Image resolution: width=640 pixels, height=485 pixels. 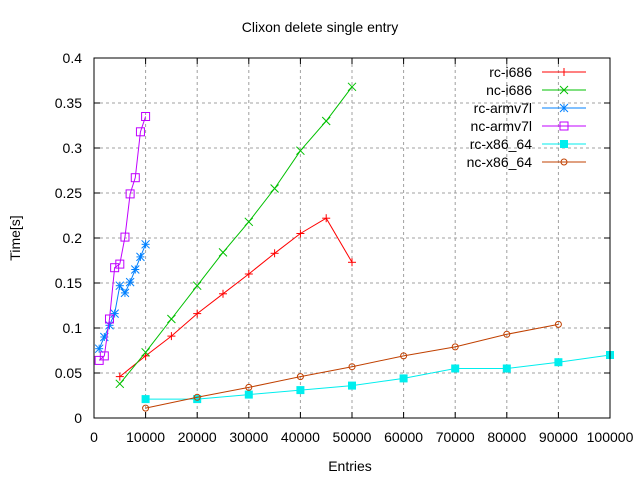 What do you see at coordinates (145, 437) in the screenshot?
I see `x-tick-label: 10000` at bounding box center [145, 437].